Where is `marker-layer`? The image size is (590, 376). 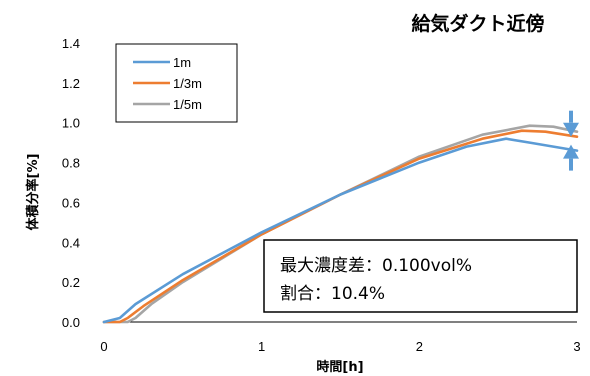 marker-layer is located at coordinates (571, 140).